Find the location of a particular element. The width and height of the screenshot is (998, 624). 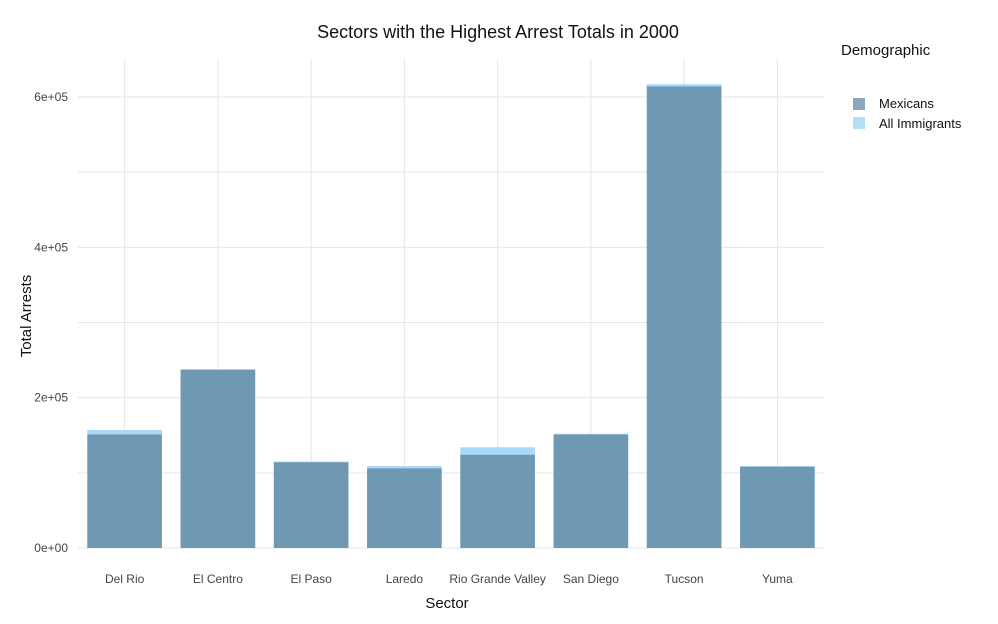

x-tick-label: Tucson is located at coordinates (684, 579).